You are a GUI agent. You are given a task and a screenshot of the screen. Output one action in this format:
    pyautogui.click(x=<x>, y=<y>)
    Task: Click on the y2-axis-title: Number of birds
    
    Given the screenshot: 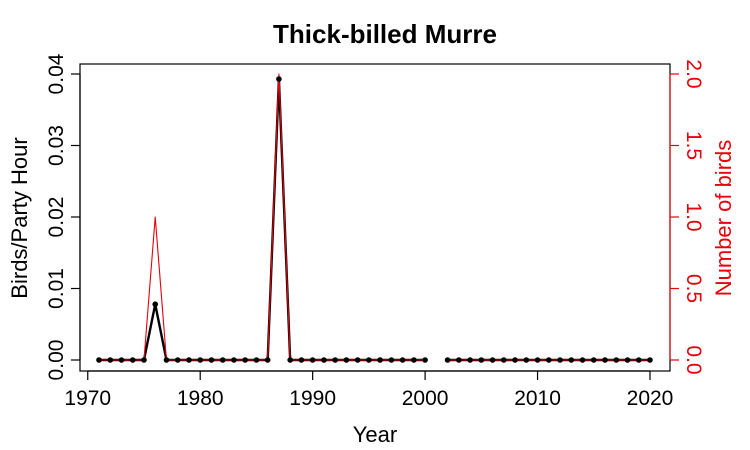 What is the action you would take?
    pyautogui.click(x=723, y=218)
    